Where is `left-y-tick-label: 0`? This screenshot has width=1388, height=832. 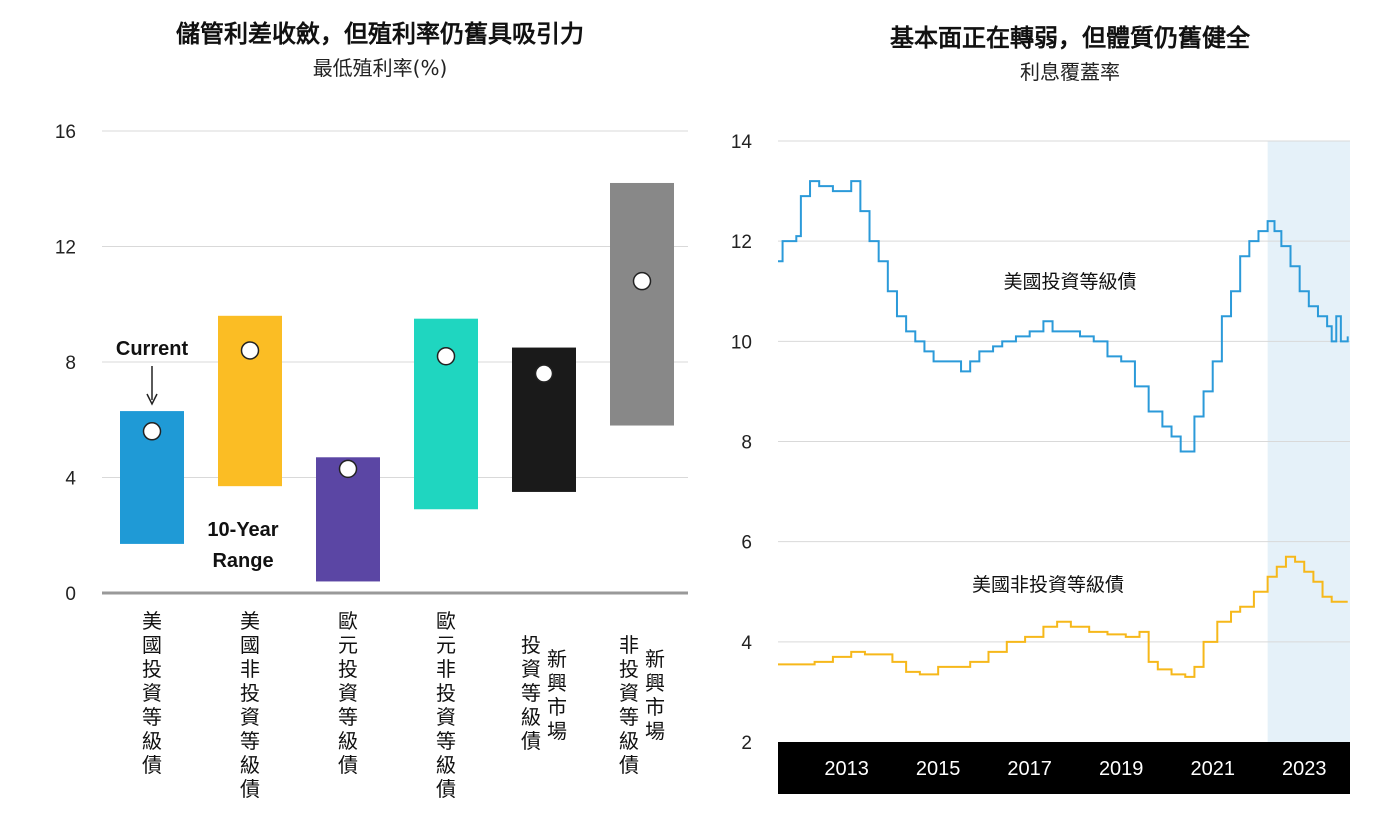 left-y-tick-label: 0 is located at coordinates (70, 594).